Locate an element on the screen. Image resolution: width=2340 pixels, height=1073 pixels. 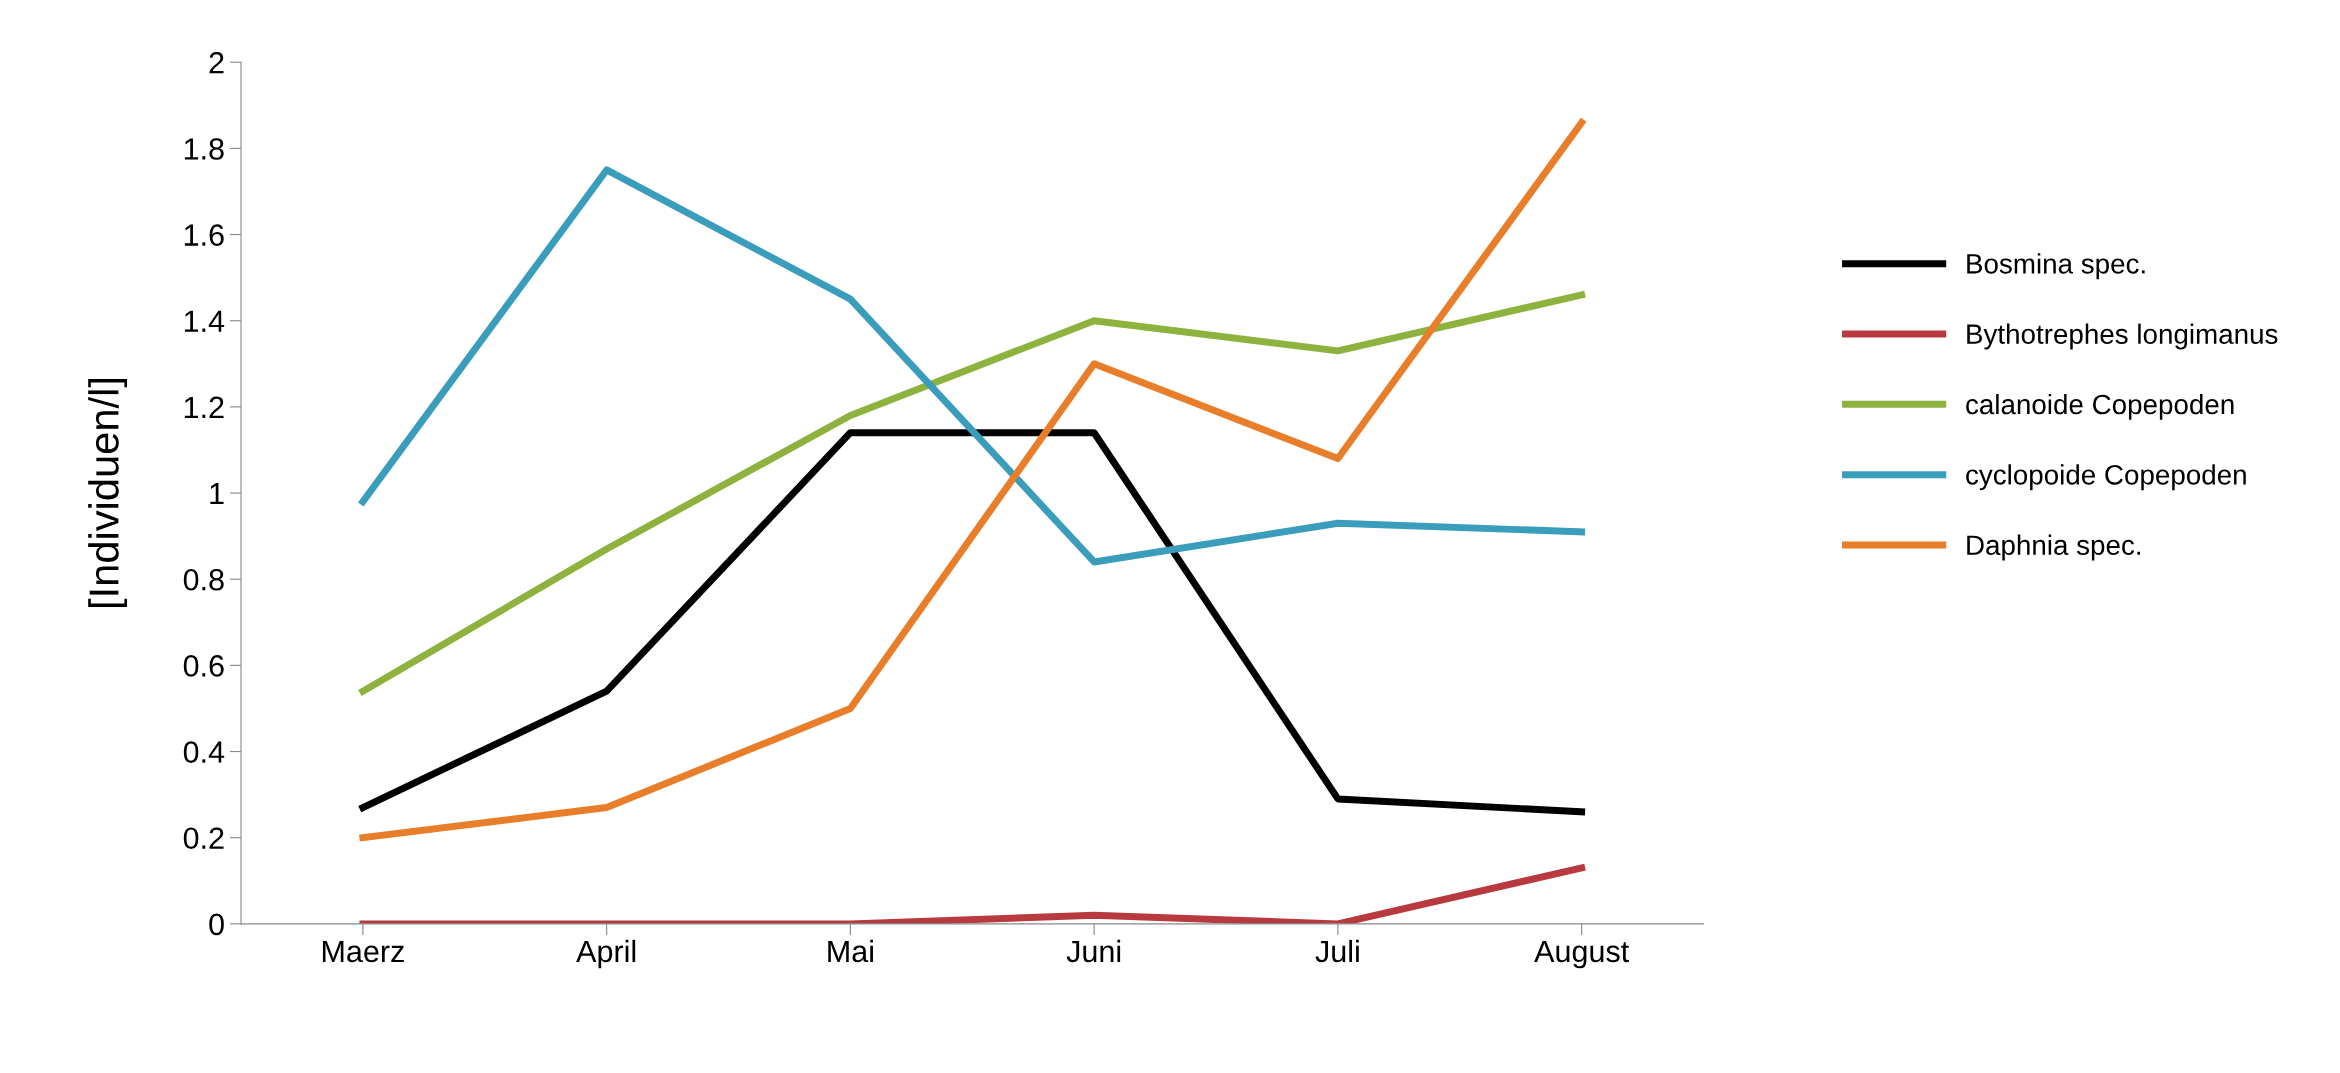
y-axis-title: [Individuen/l] is located at coordinates (108, 493).